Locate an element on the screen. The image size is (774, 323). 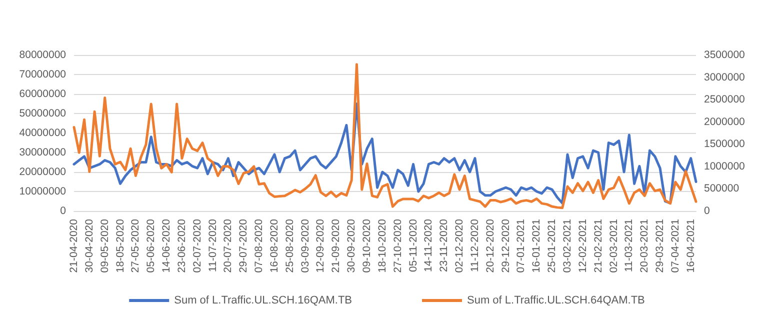
x-tick-label: 16-08-2020 is located at coordinates (274, 245).